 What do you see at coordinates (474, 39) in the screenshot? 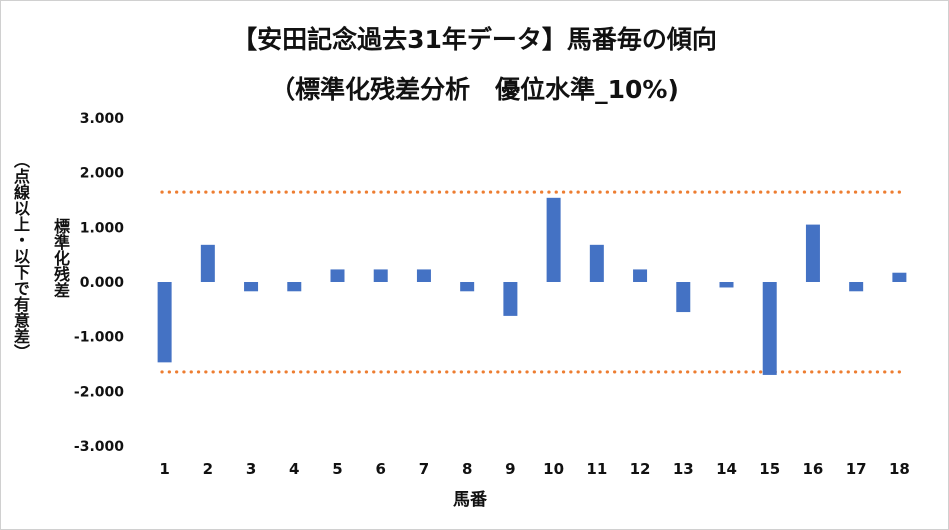
I see `chart-title: 【安田記念過去31年データ】馬番毎の傾向` at bounding box center [474, 39].